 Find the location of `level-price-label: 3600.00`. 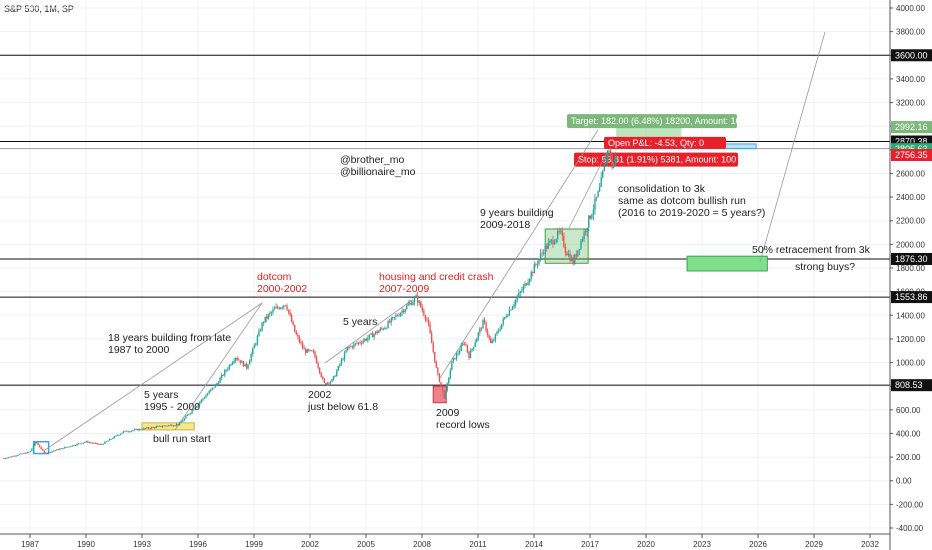

level-price-label: 3600.00 is located at coordinates (911, 55).